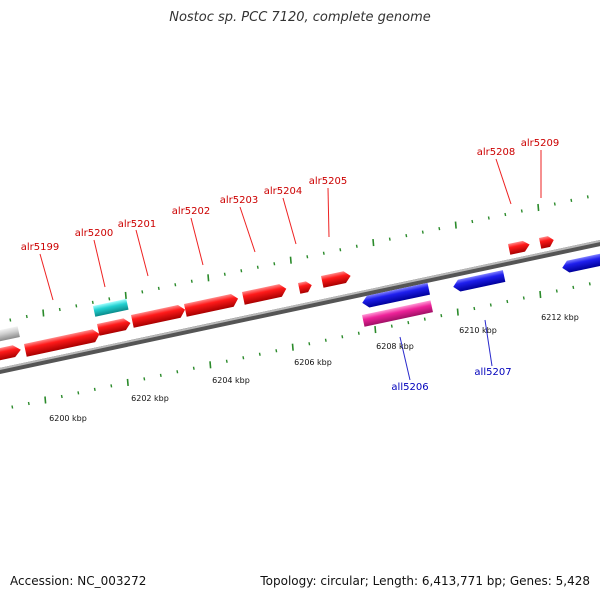  Describe the element at coordinates (231, 380) in the screenshot. I see `kbp-label: 6204 kbp` at that location.